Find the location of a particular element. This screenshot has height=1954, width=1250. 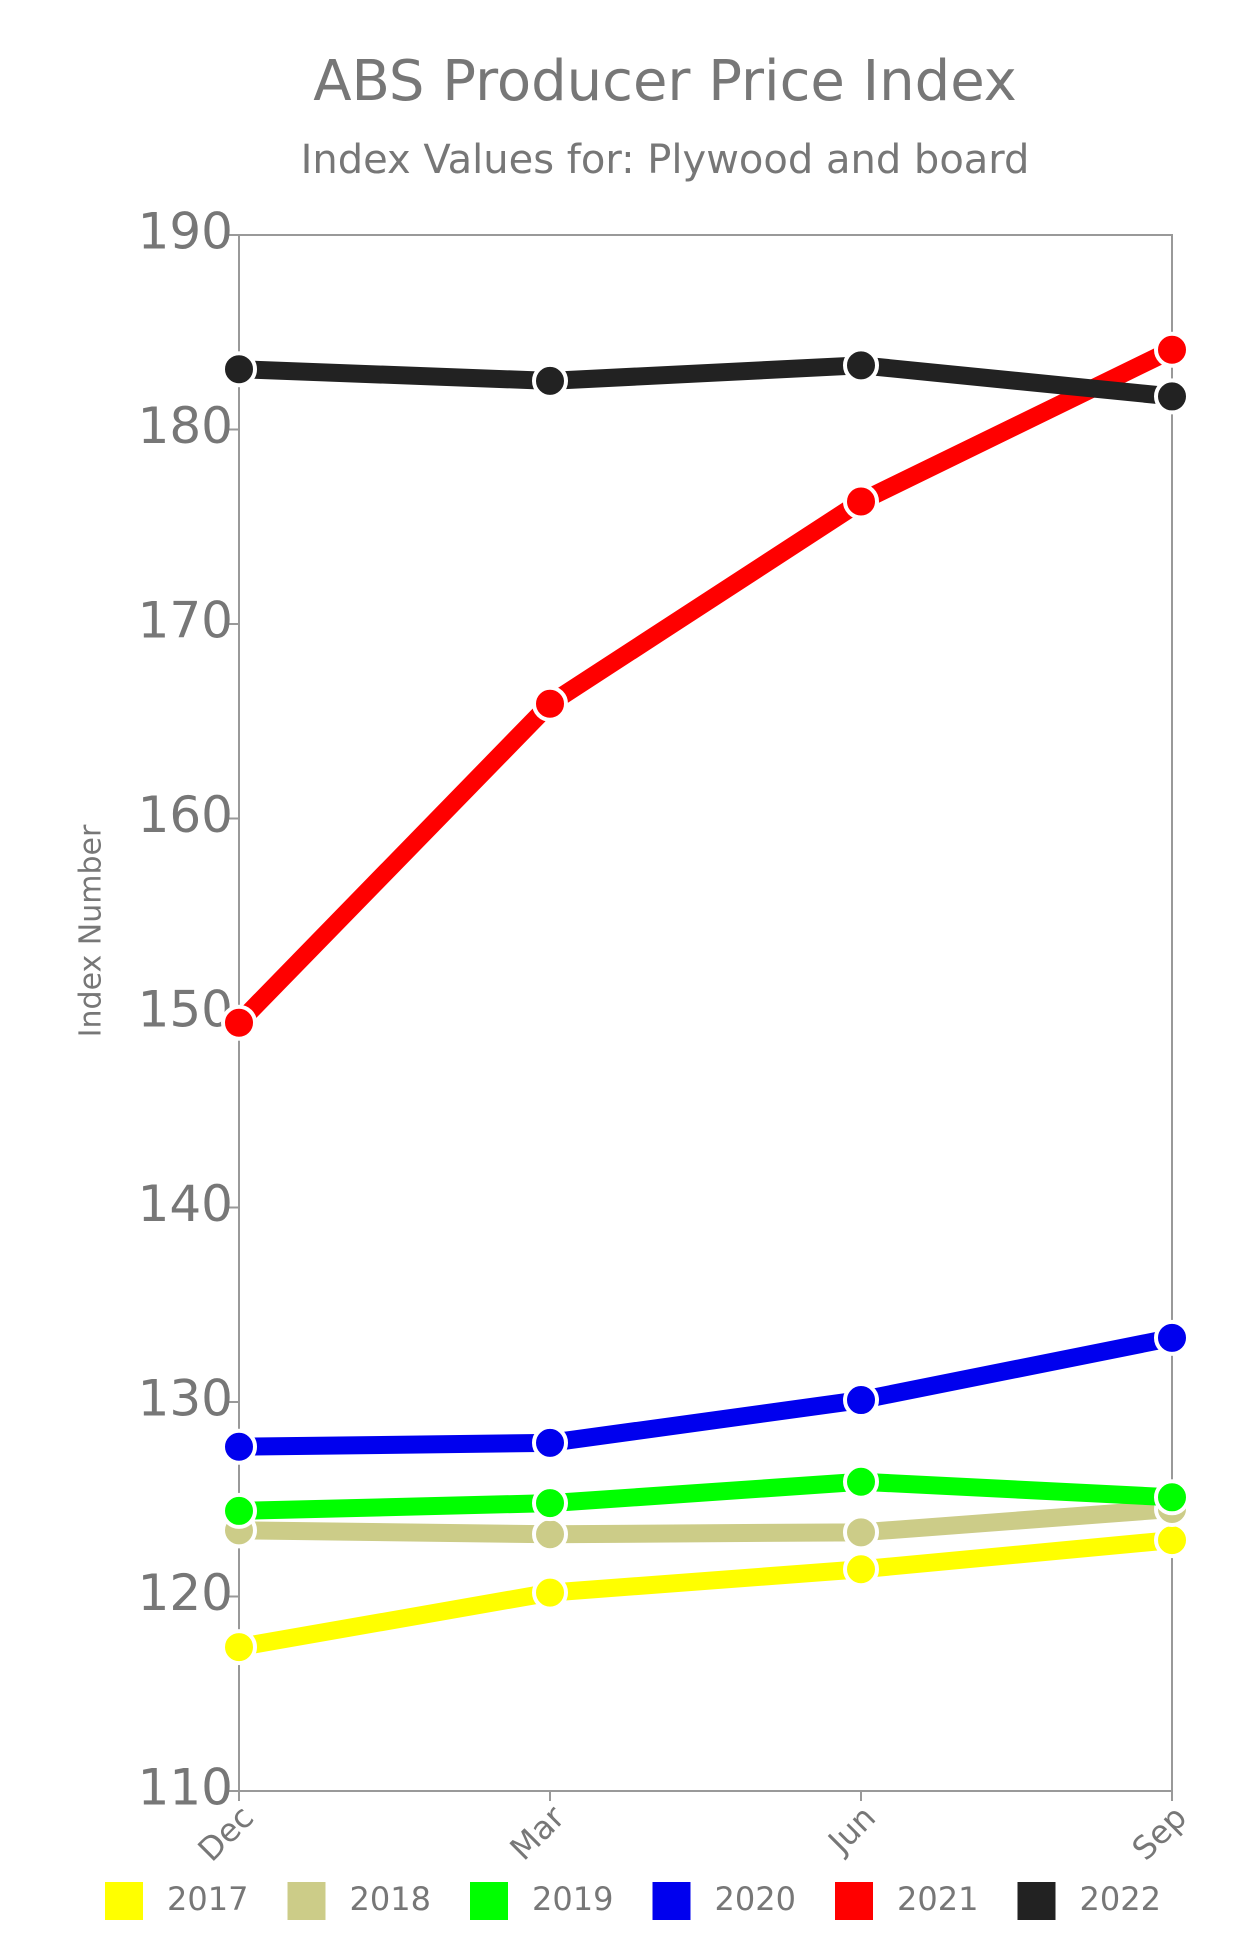

y-tick-label: 170 is located at coordinates (185, 621).